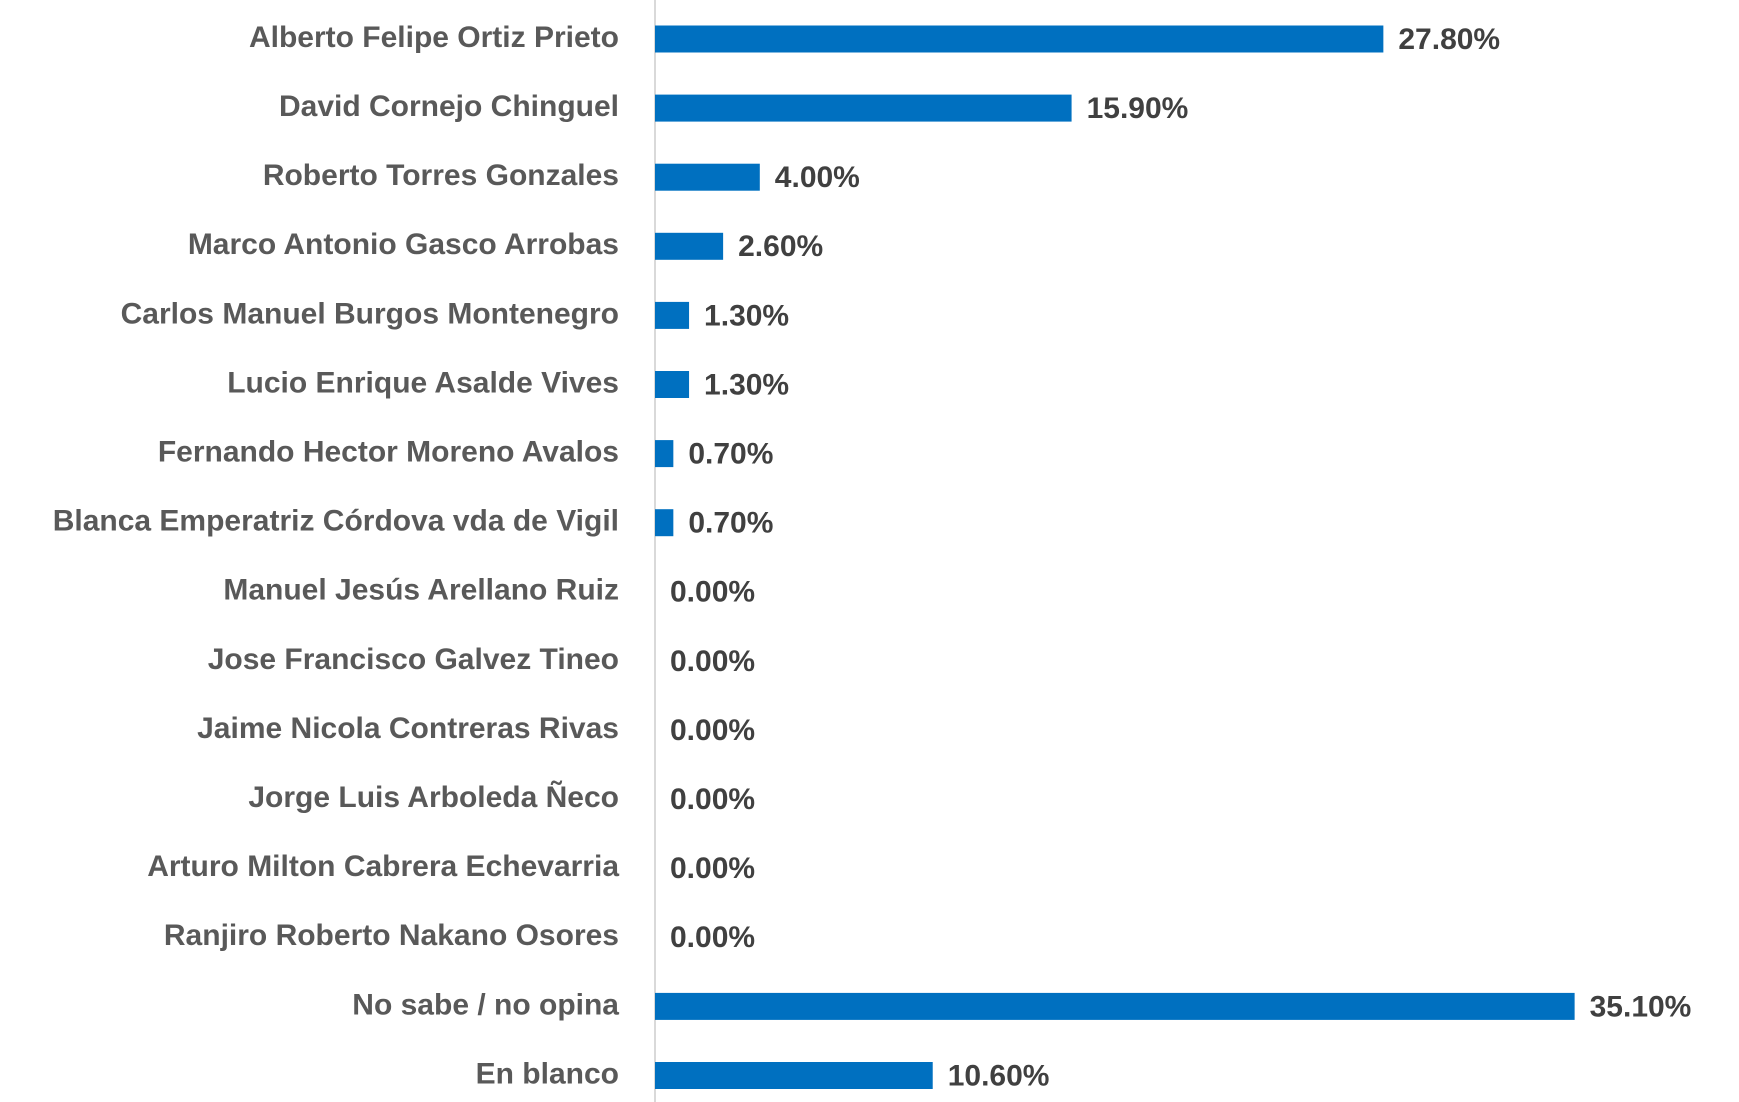  I want to click on category-label: Carlos Manuel Burgos Montenegro, so click(370, 313).